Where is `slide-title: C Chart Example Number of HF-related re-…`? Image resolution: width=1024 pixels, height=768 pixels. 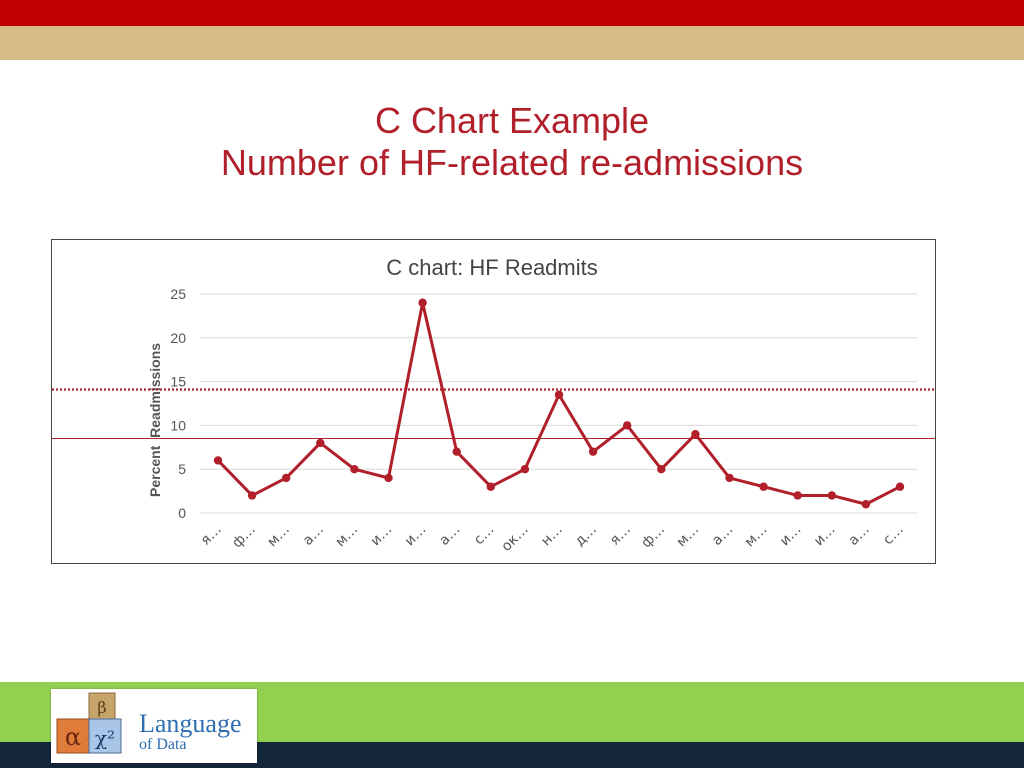 slide-title: C Chart Example Number of HF-related re-… is located at coordinates (512, 142).